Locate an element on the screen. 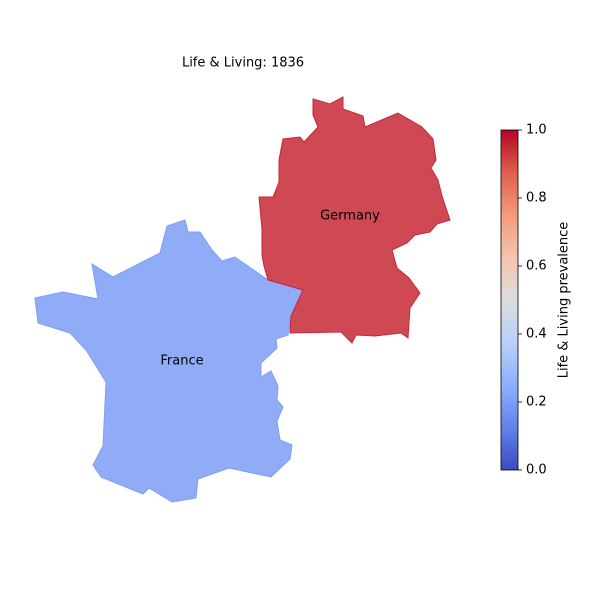 Image resolution: width=600 pixels, height=600 pixels. colorbar-tick-label: 0.0 is located at coordinates (536, 470).